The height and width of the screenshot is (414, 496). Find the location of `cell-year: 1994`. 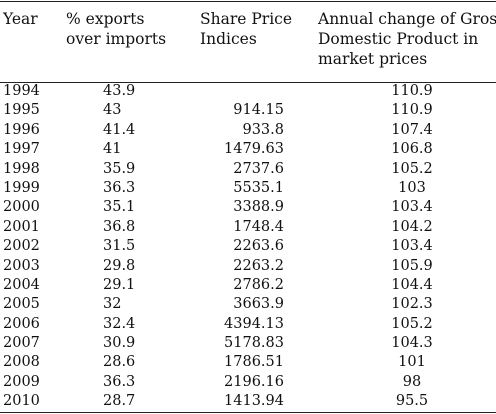

cell-year: 1994 is located at coordinates (21, 91).